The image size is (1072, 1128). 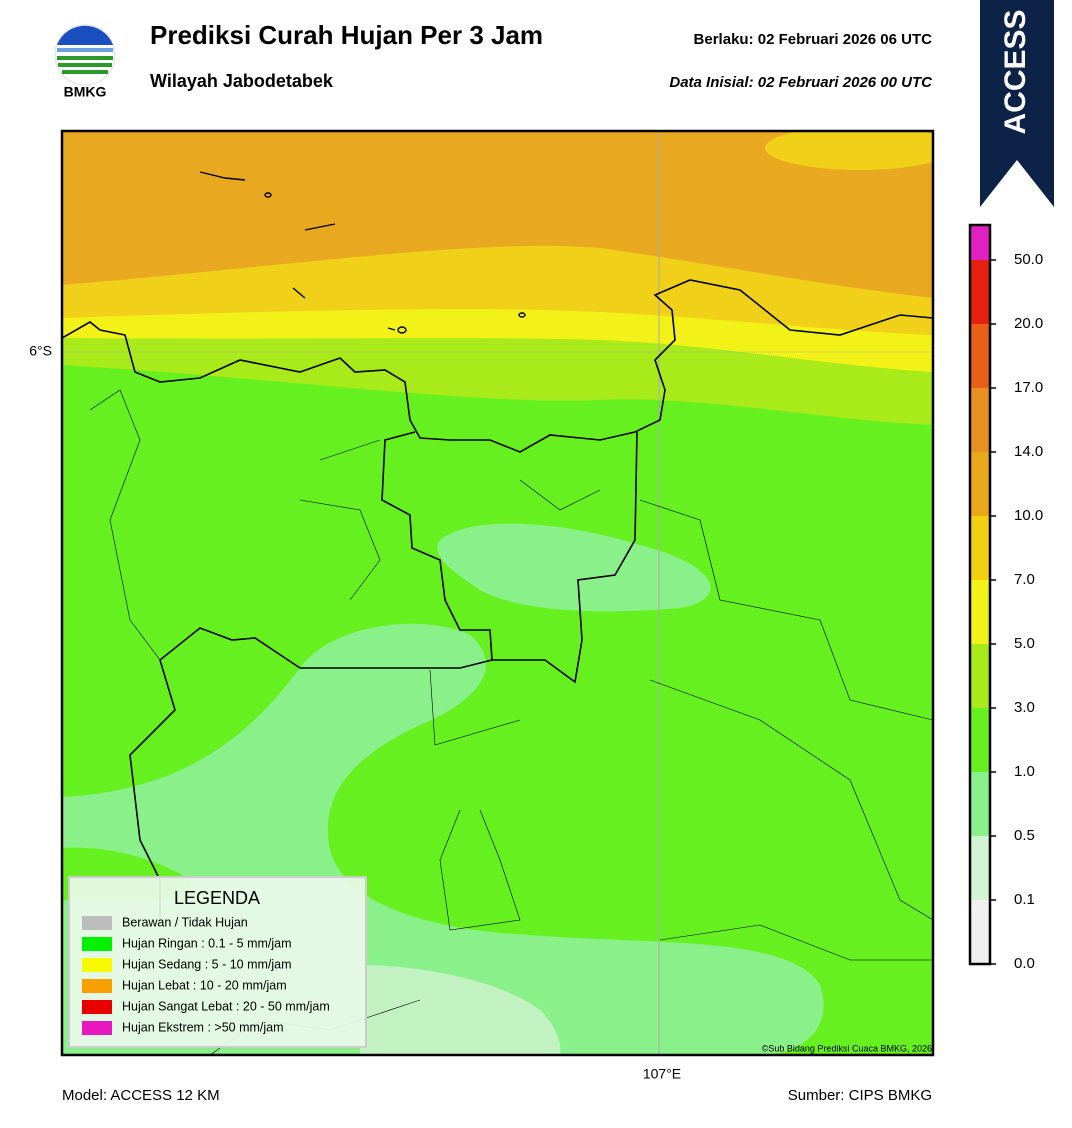 What do you see at coordinates (217, 898) in the screenshot?
I see `legend-title: LEGENDA` at bounding box center [217, 898].